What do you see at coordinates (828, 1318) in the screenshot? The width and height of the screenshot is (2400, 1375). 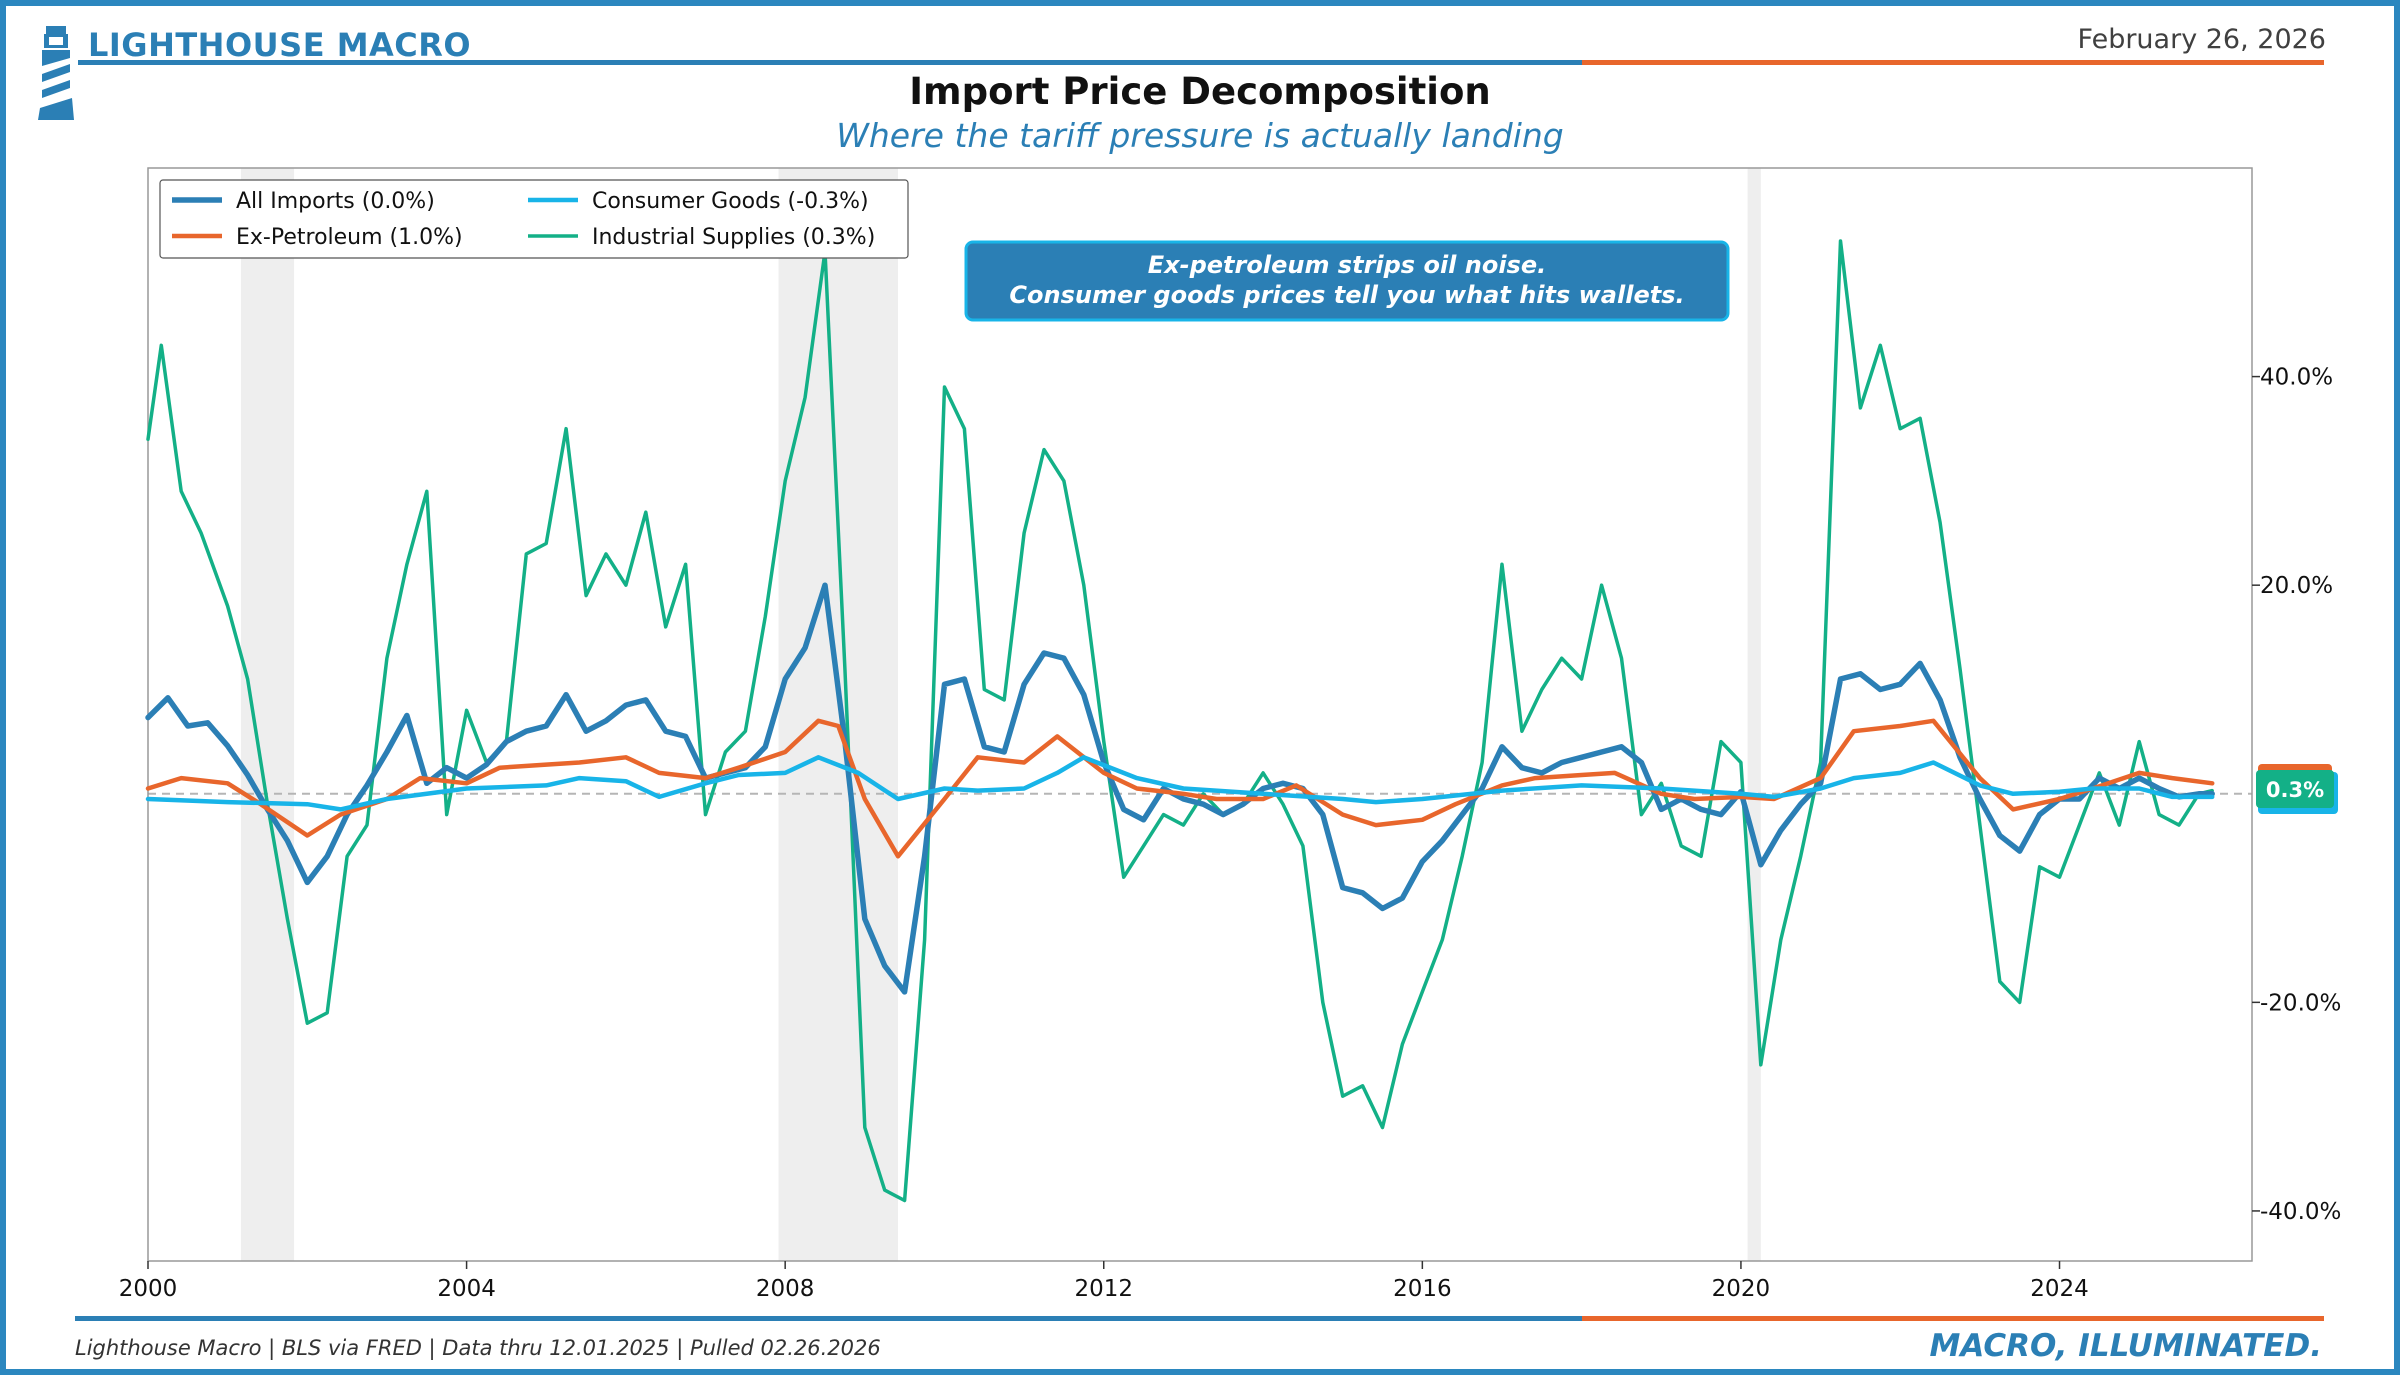 I see `footer-rule-blue` at bounding box center [828, 1318].